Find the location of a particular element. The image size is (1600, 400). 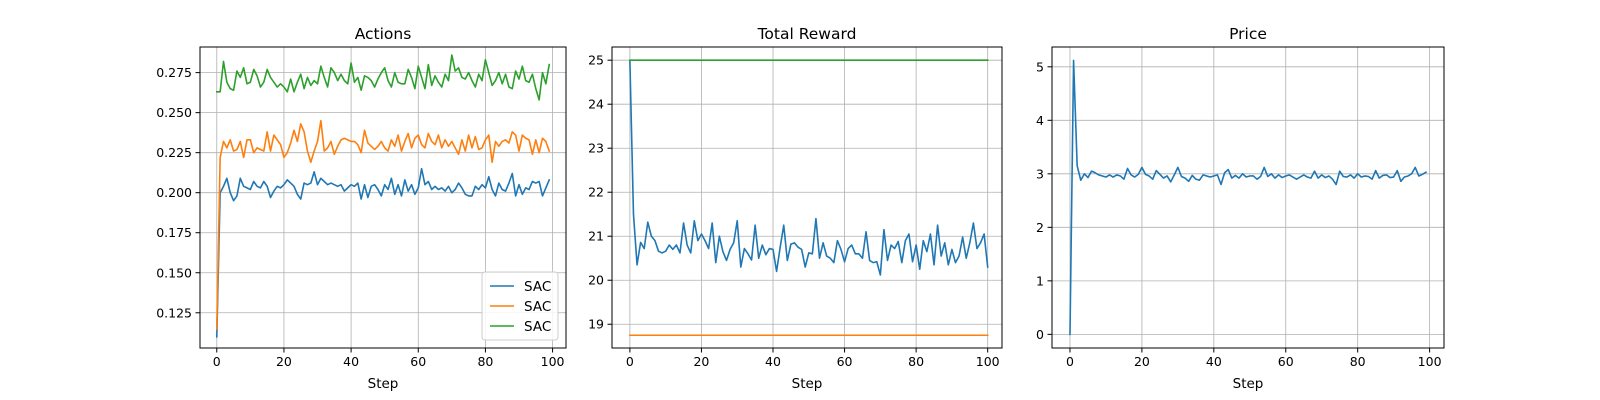

y-tick-label: 24 is located at coordinates (596, 104).